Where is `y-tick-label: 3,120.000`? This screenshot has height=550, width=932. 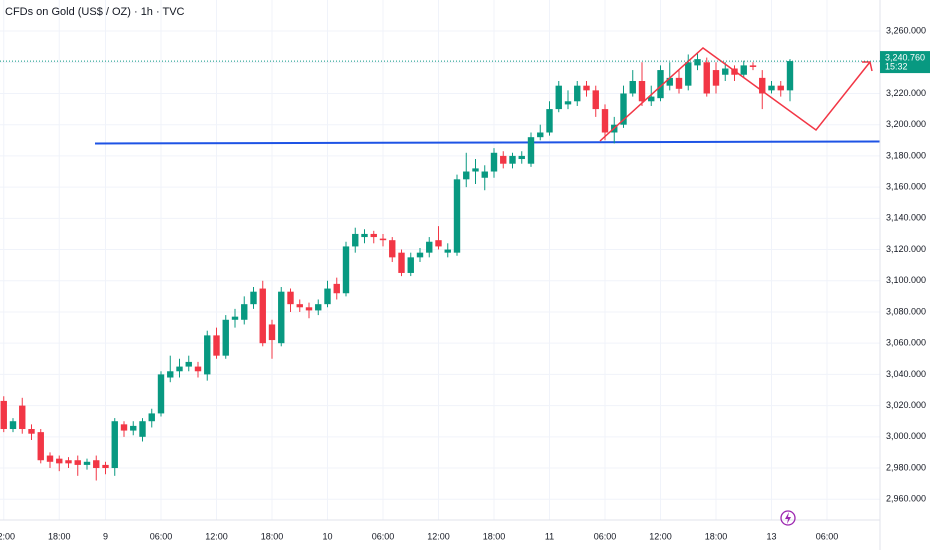 y-tick-label: 3,120.000 is located at coordinates (906, 249).